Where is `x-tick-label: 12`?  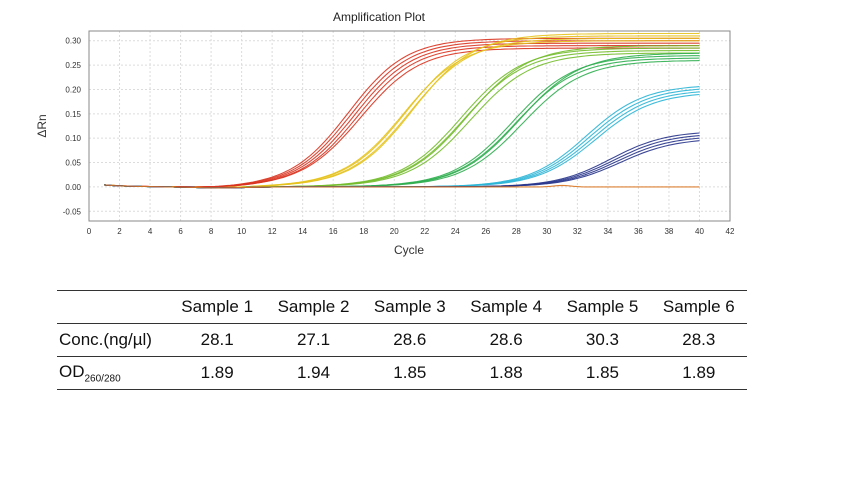 x-tick-label: 12 is located at coordinates (272, 231).